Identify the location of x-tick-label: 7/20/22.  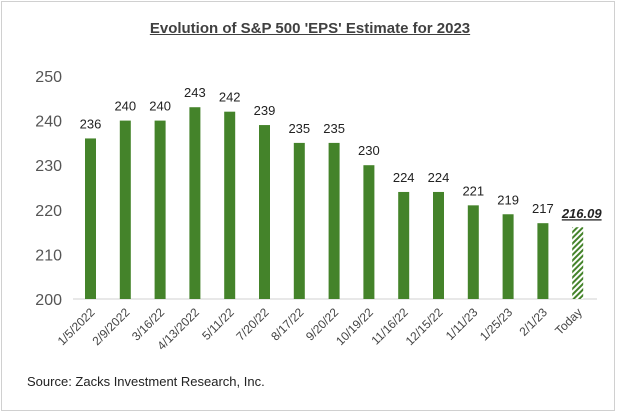
(252, 324).